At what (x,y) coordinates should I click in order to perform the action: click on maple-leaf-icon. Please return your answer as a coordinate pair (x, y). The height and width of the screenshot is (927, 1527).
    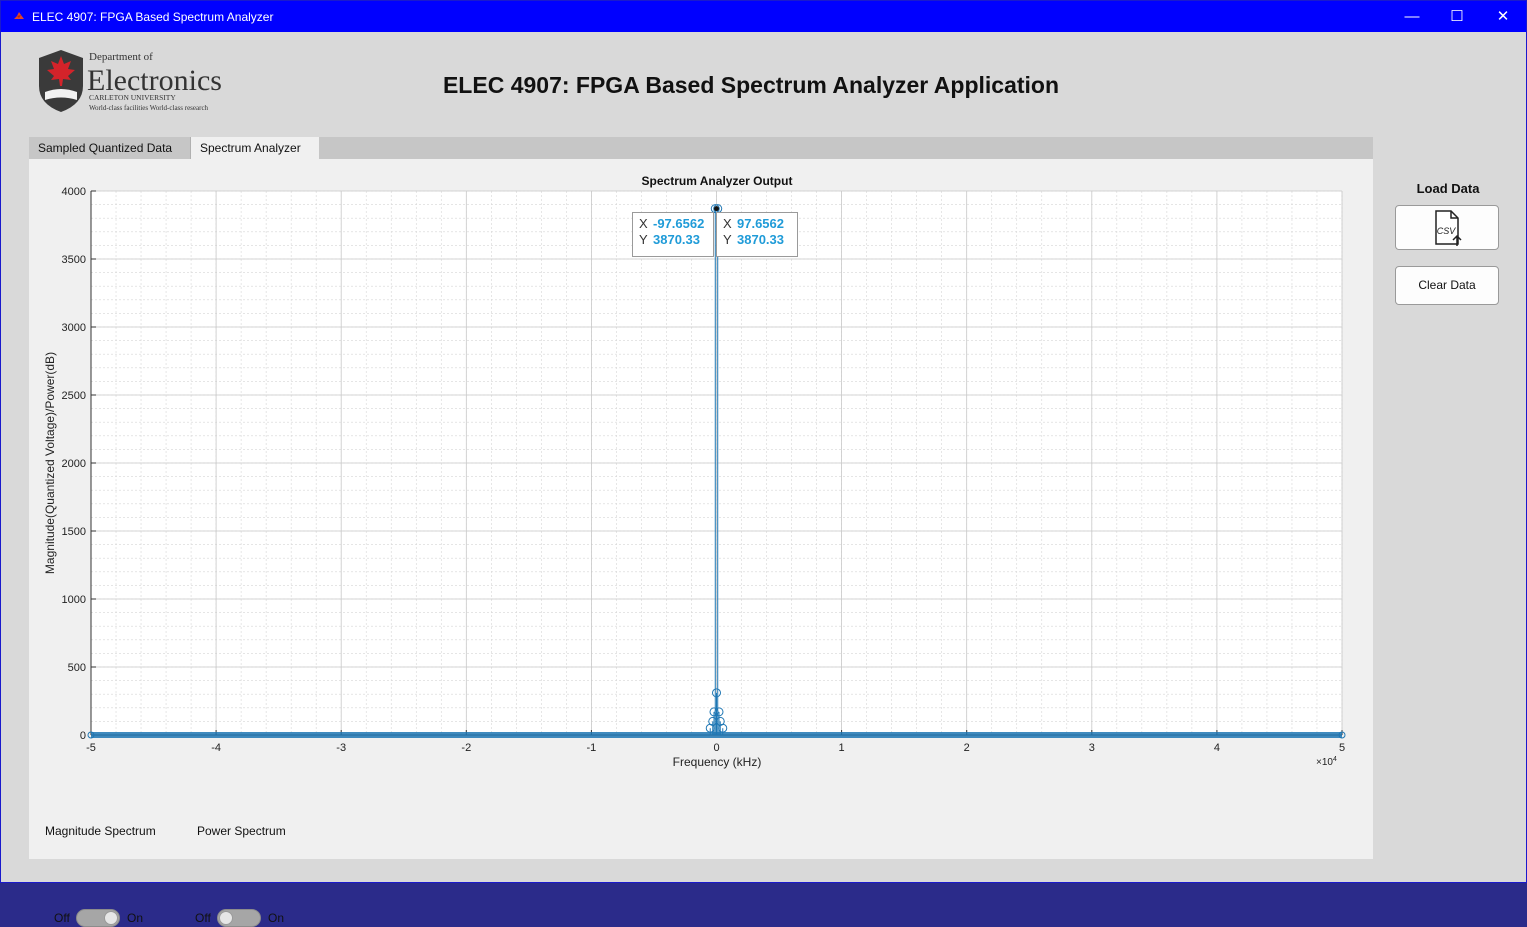
    Looking at the image, I should click on (61, 71).